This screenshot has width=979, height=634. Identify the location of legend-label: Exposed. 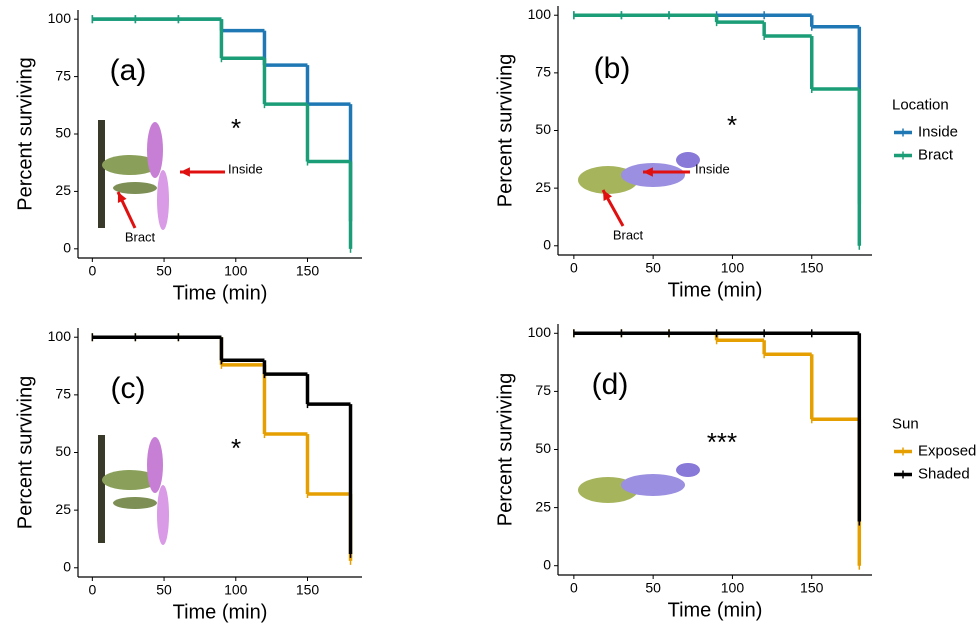
(947, 450).